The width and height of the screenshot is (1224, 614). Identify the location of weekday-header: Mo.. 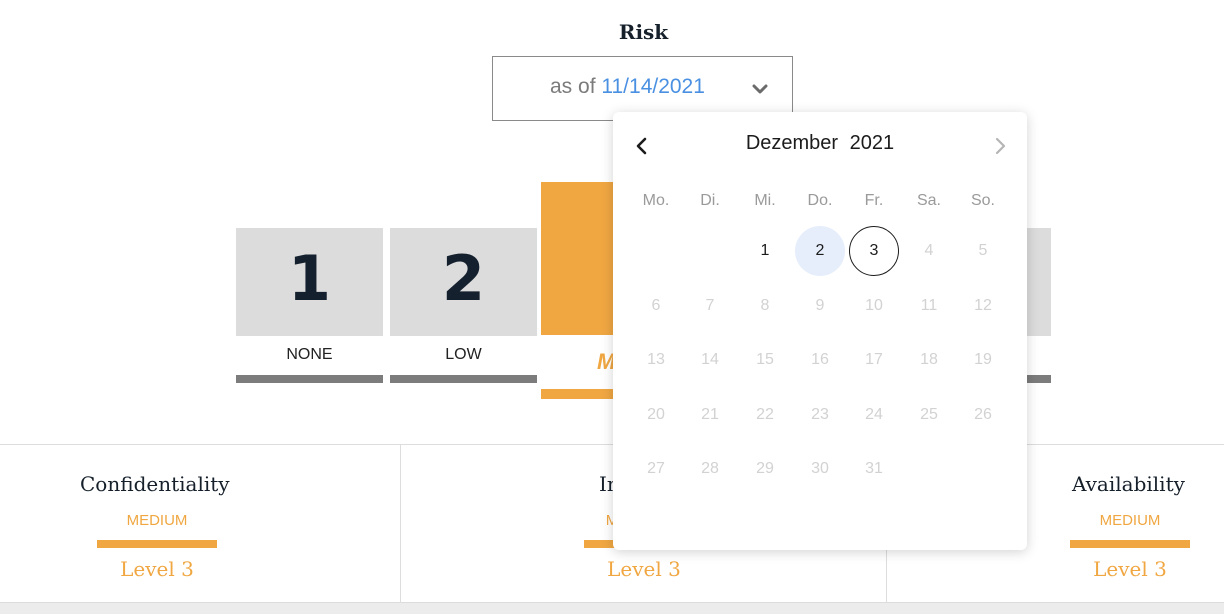
(656, 200).